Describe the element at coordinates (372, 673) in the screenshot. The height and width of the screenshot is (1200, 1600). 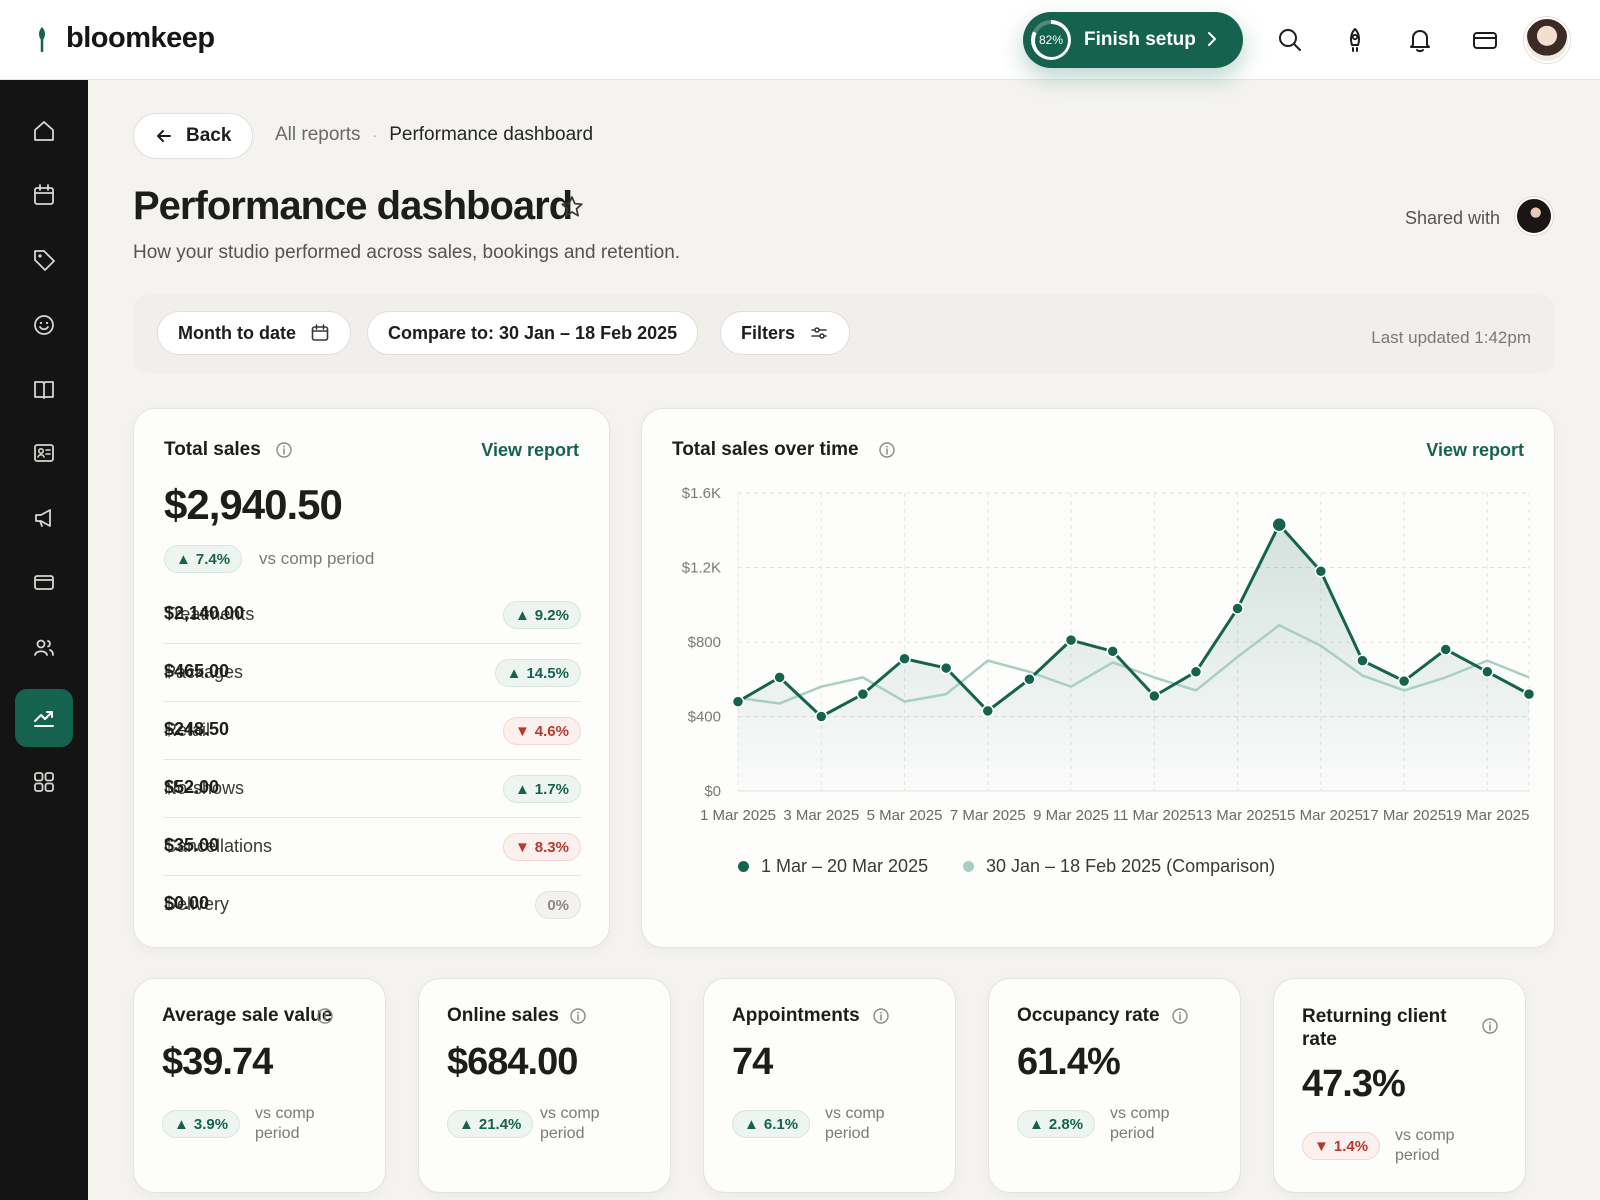
I see `sales-row: Packages ▲ 14.5% $465.00` at that location.